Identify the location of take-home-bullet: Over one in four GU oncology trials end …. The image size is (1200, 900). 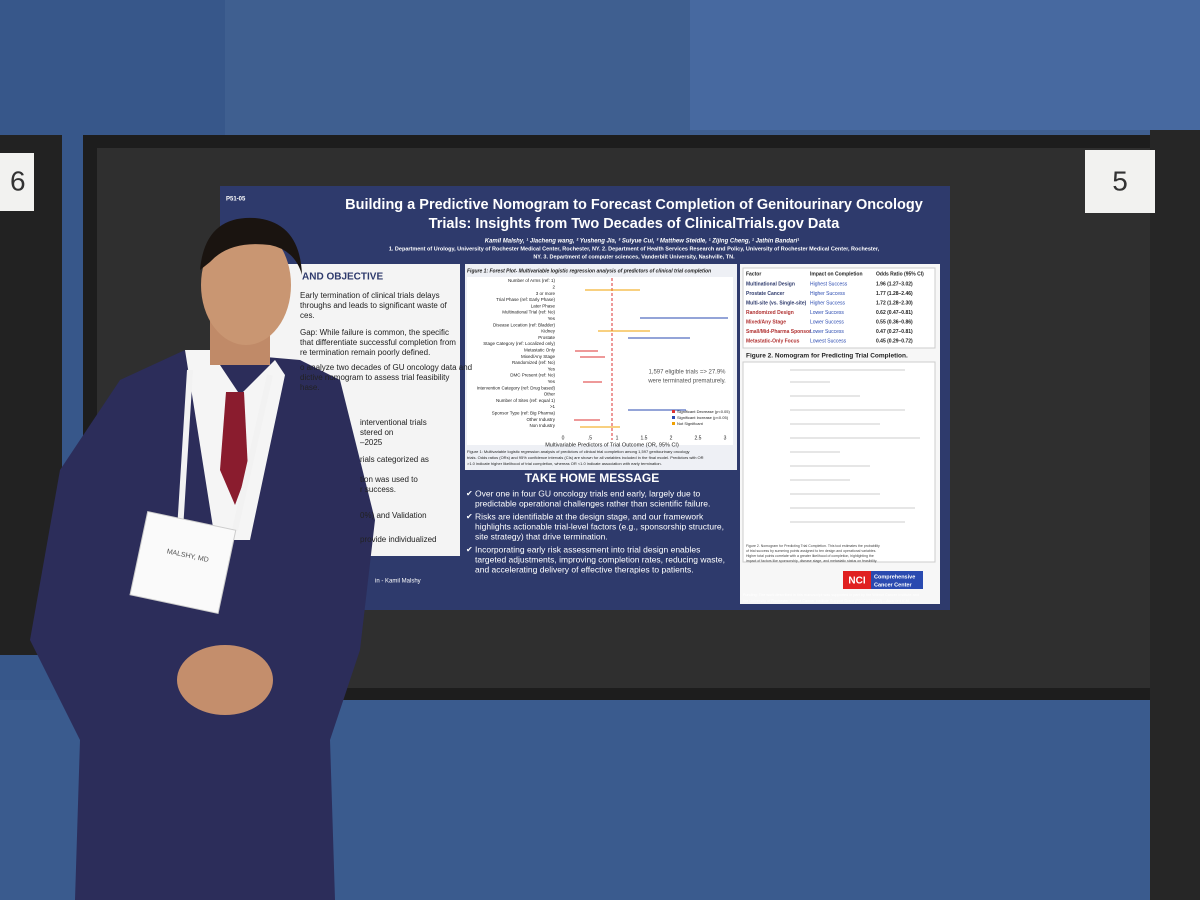
(587, 493).